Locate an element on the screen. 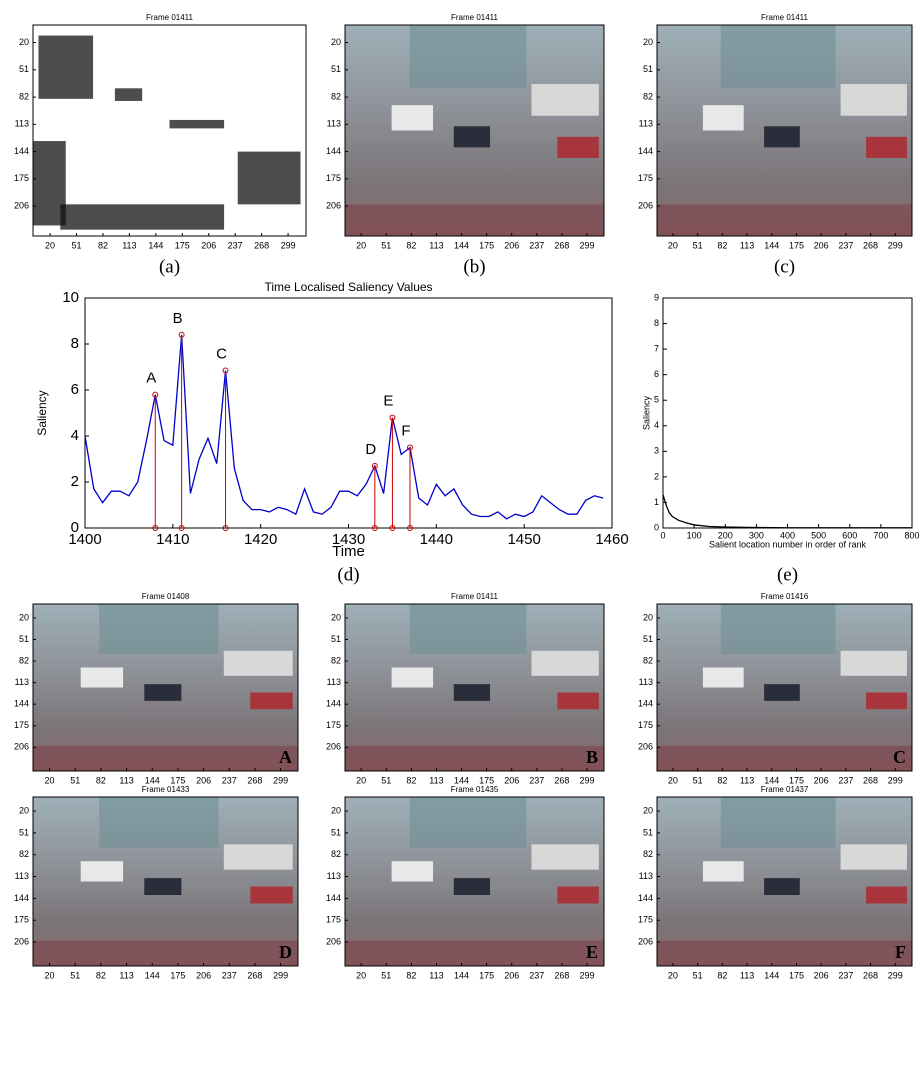 The image size is (922, 1068). panel-caption: (a) is located at coordinates (169, 266).